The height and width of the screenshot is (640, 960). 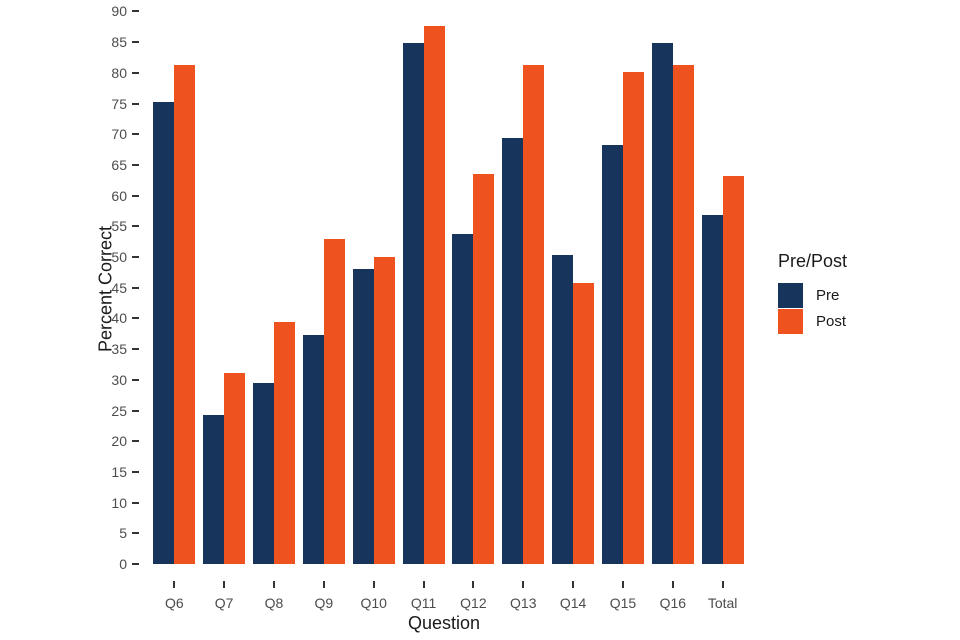 What do you see at coordinates (523, 603) in the screenshot?
I see `x-tick-label: Q13` at bounding box center [523, 603].